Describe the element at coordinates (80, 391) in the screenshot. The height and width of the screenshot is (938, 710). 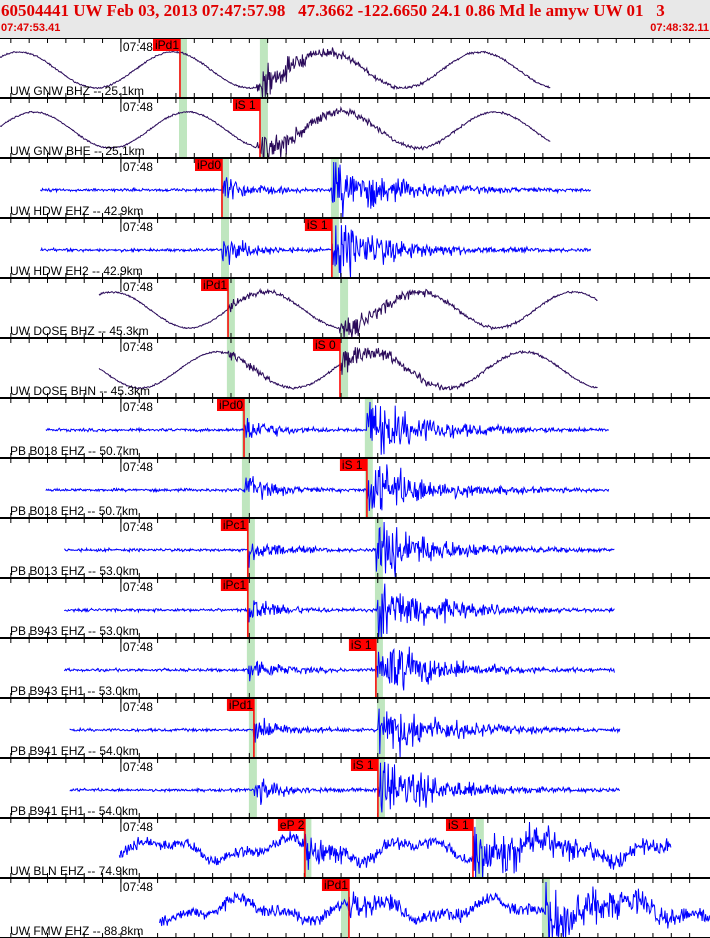
I see `station-label: UW DOSE BHN -- 45.3km` at that location.